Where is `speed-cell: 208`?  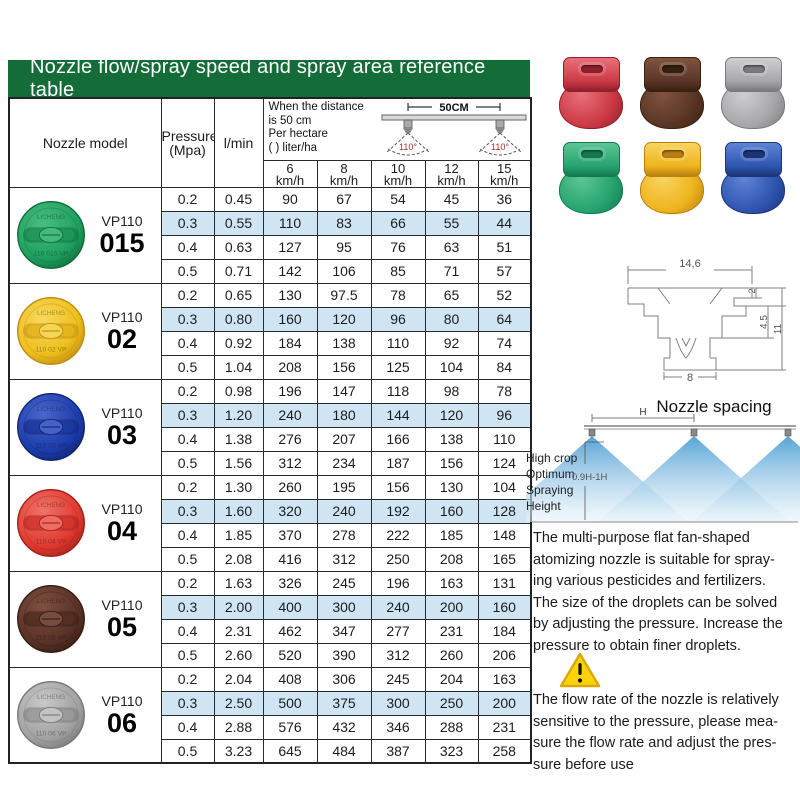
speed-cell: 208 is located at coordinates (451, 559).